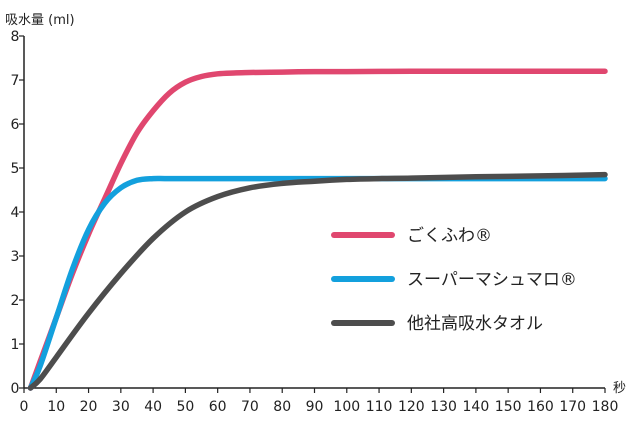  I want to click on x-tick-label: 10, so click(56, 407).